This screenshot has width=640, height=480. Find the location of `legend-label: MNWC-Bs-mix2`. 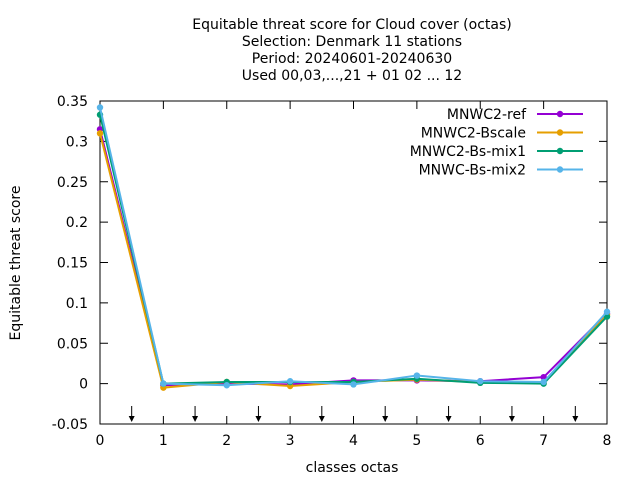

legend-label: MNWC-Bs-mix2 is located at coordinates (472, 171).